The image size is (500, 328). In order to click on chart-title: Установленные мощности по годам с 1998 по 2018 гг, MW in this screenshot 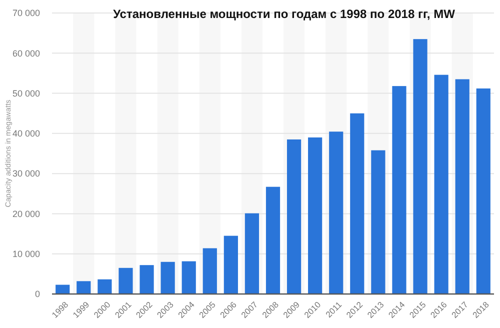, I will do `click(284, 14)`.